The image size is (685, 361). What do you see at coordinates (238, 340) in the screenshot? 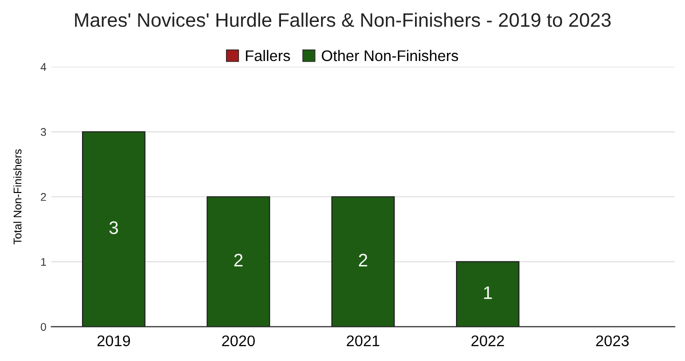
I see `x-tick-label: 2020` at bounding box center [238, 340].